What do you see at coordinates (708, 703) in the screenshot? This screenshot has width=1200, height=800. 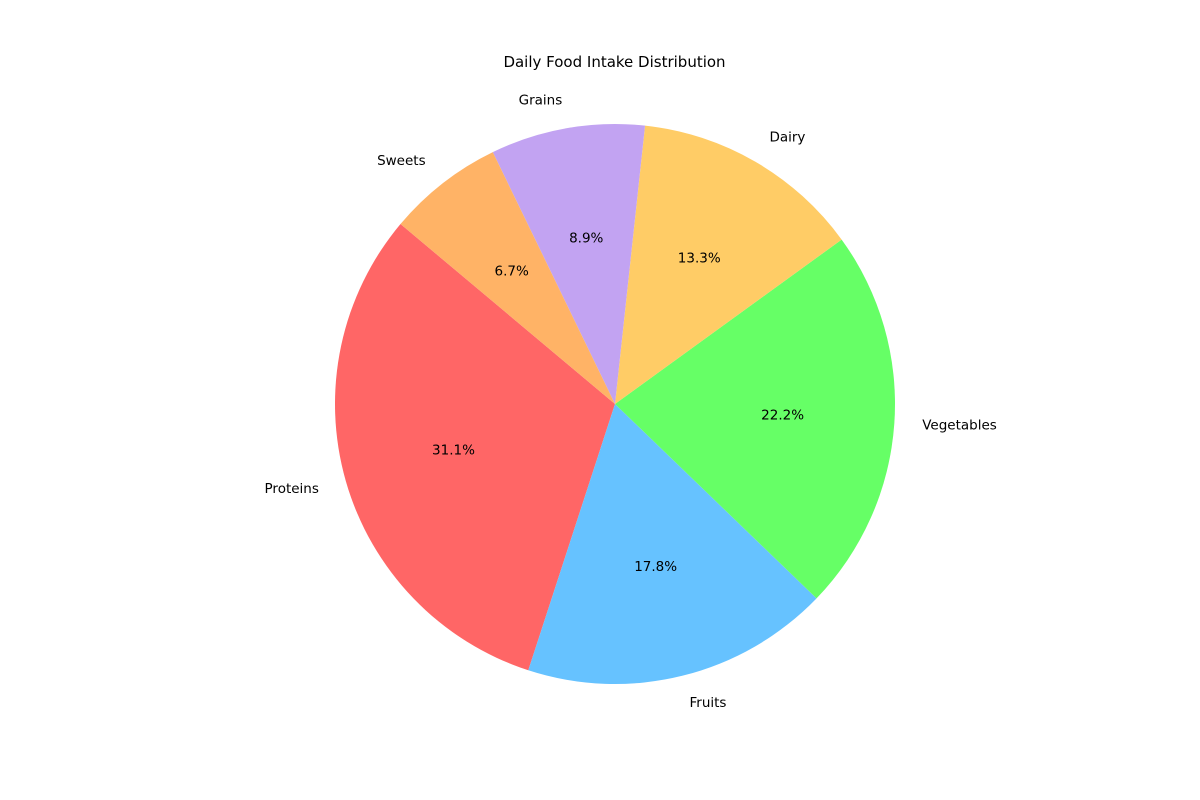 I see `category-label-fruits: Fruits` at bounding box center [708, 703].